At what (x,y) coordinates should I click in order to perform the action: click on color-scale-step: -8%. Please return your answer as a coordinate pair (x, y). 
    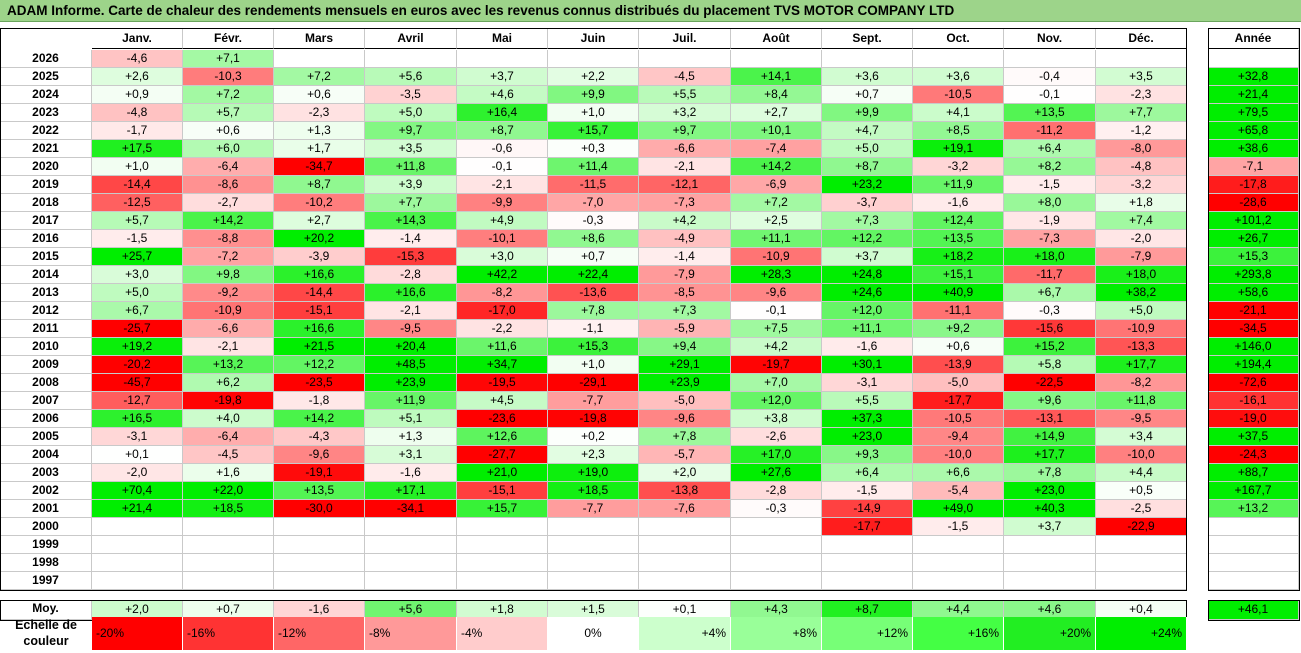
    Looking at the image, I should click on (411, 633).